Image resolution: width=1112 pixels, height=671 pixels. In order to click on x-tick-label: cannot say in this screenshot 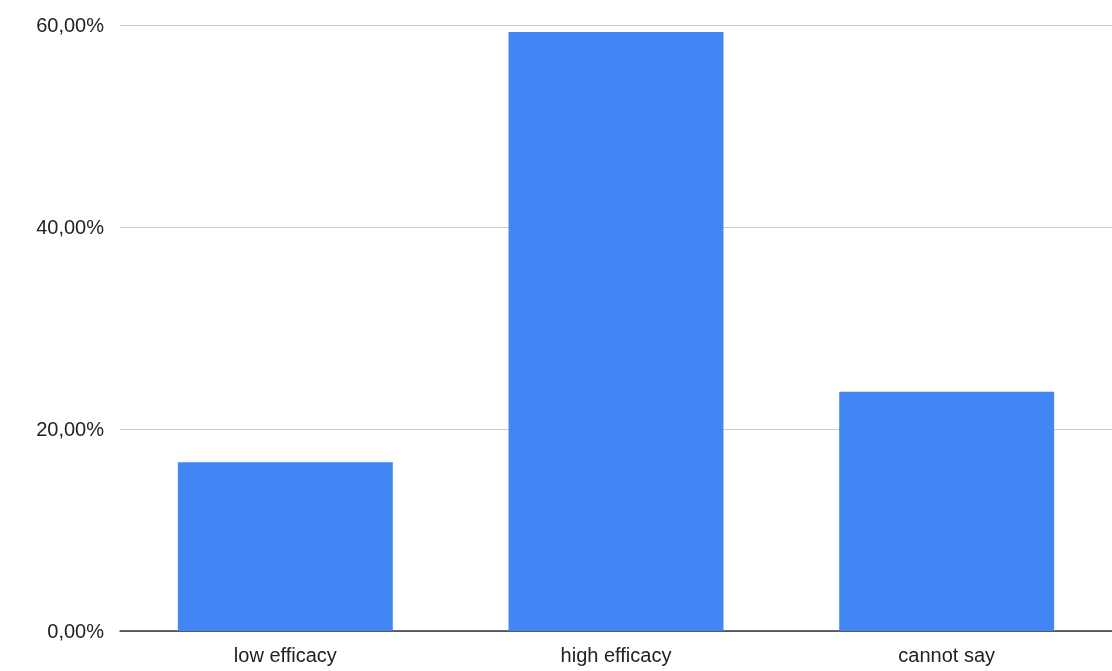, I will do `click(947, 655)`.